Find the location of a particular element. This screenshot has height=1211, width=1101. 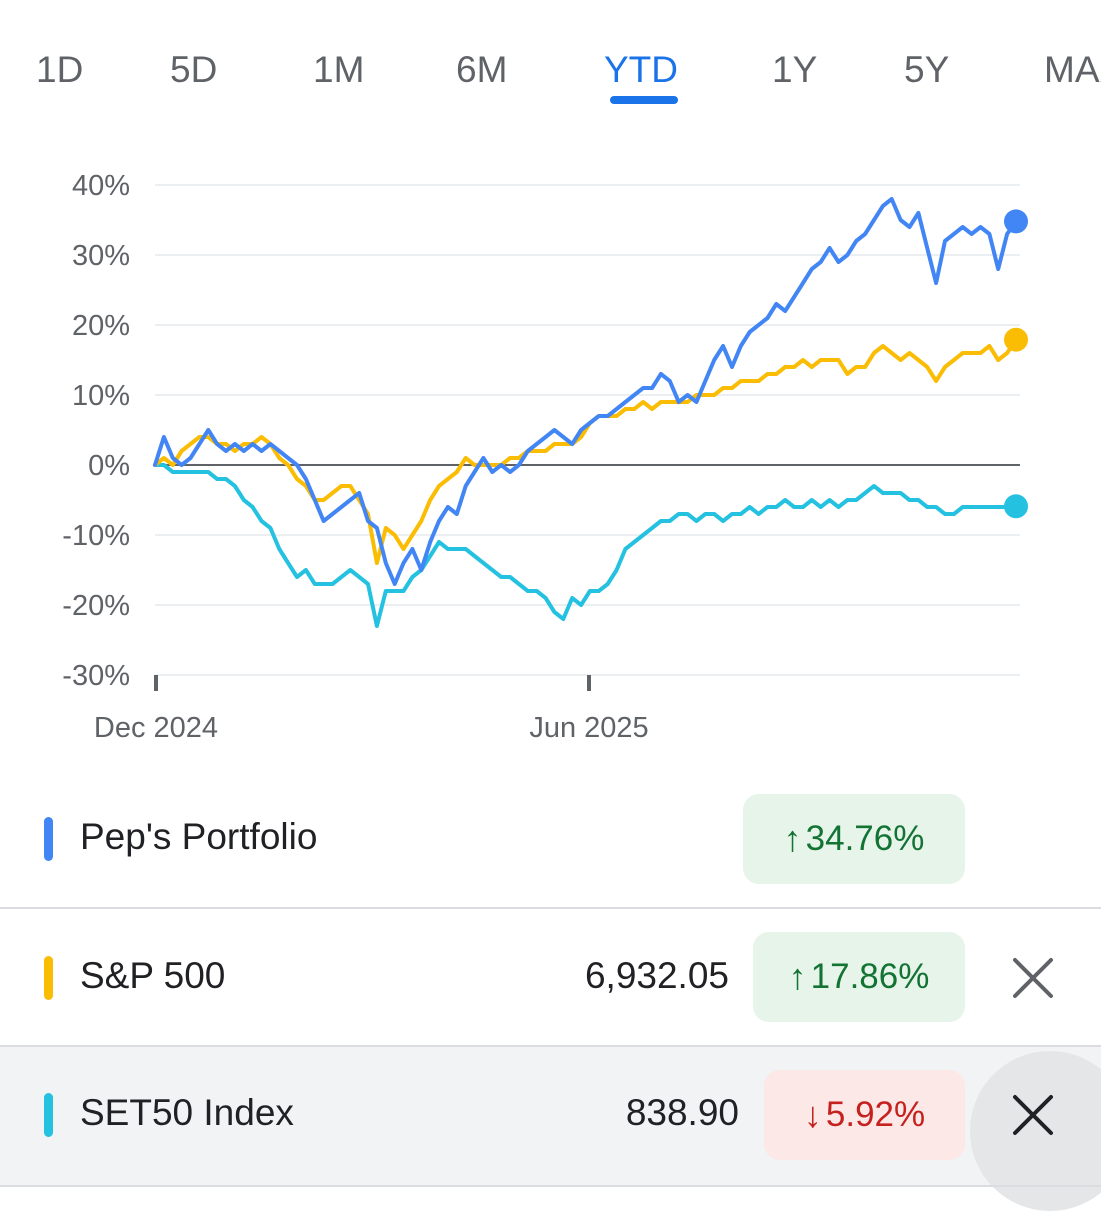

end-marker-sp500 is located at coordinates (1016, 339).